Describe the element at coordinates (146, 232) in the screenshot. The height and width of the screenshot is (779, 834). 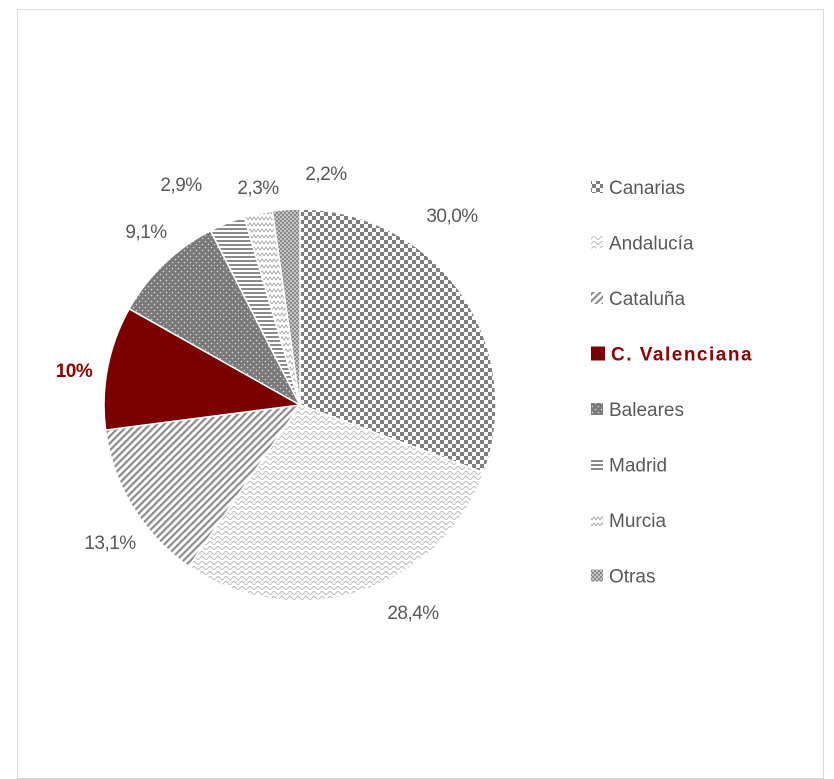
I see `data-label-baleares: 9,1%` at that location.